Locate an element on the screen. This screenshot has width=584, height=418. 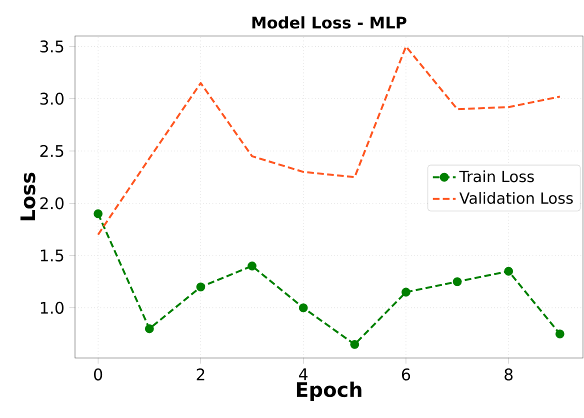
y-tick-label: 1.0 is located at coordinates (52, 308).